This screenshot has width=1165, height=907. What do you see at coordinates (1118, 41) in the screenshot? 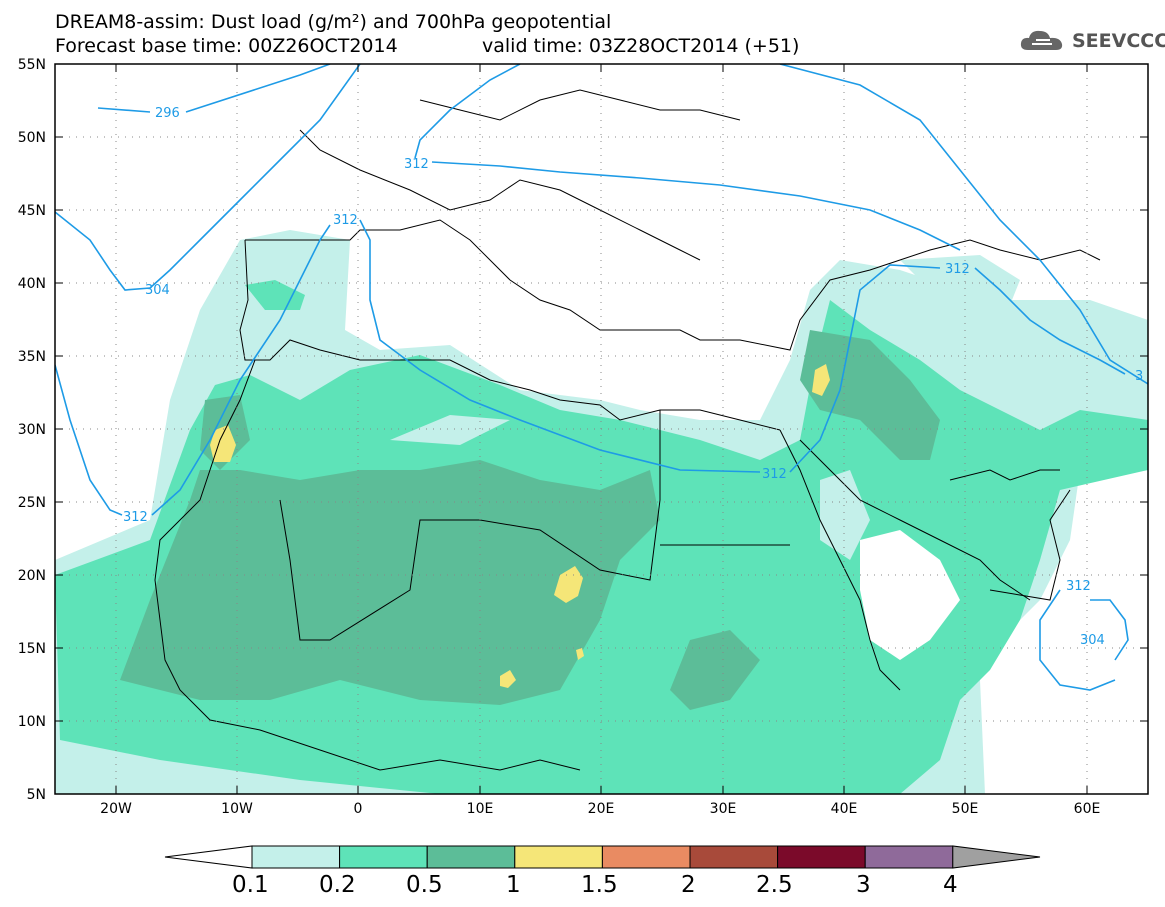
I see `seevccc-logo: SEEVCCC` at bounding box center [1118, 41].